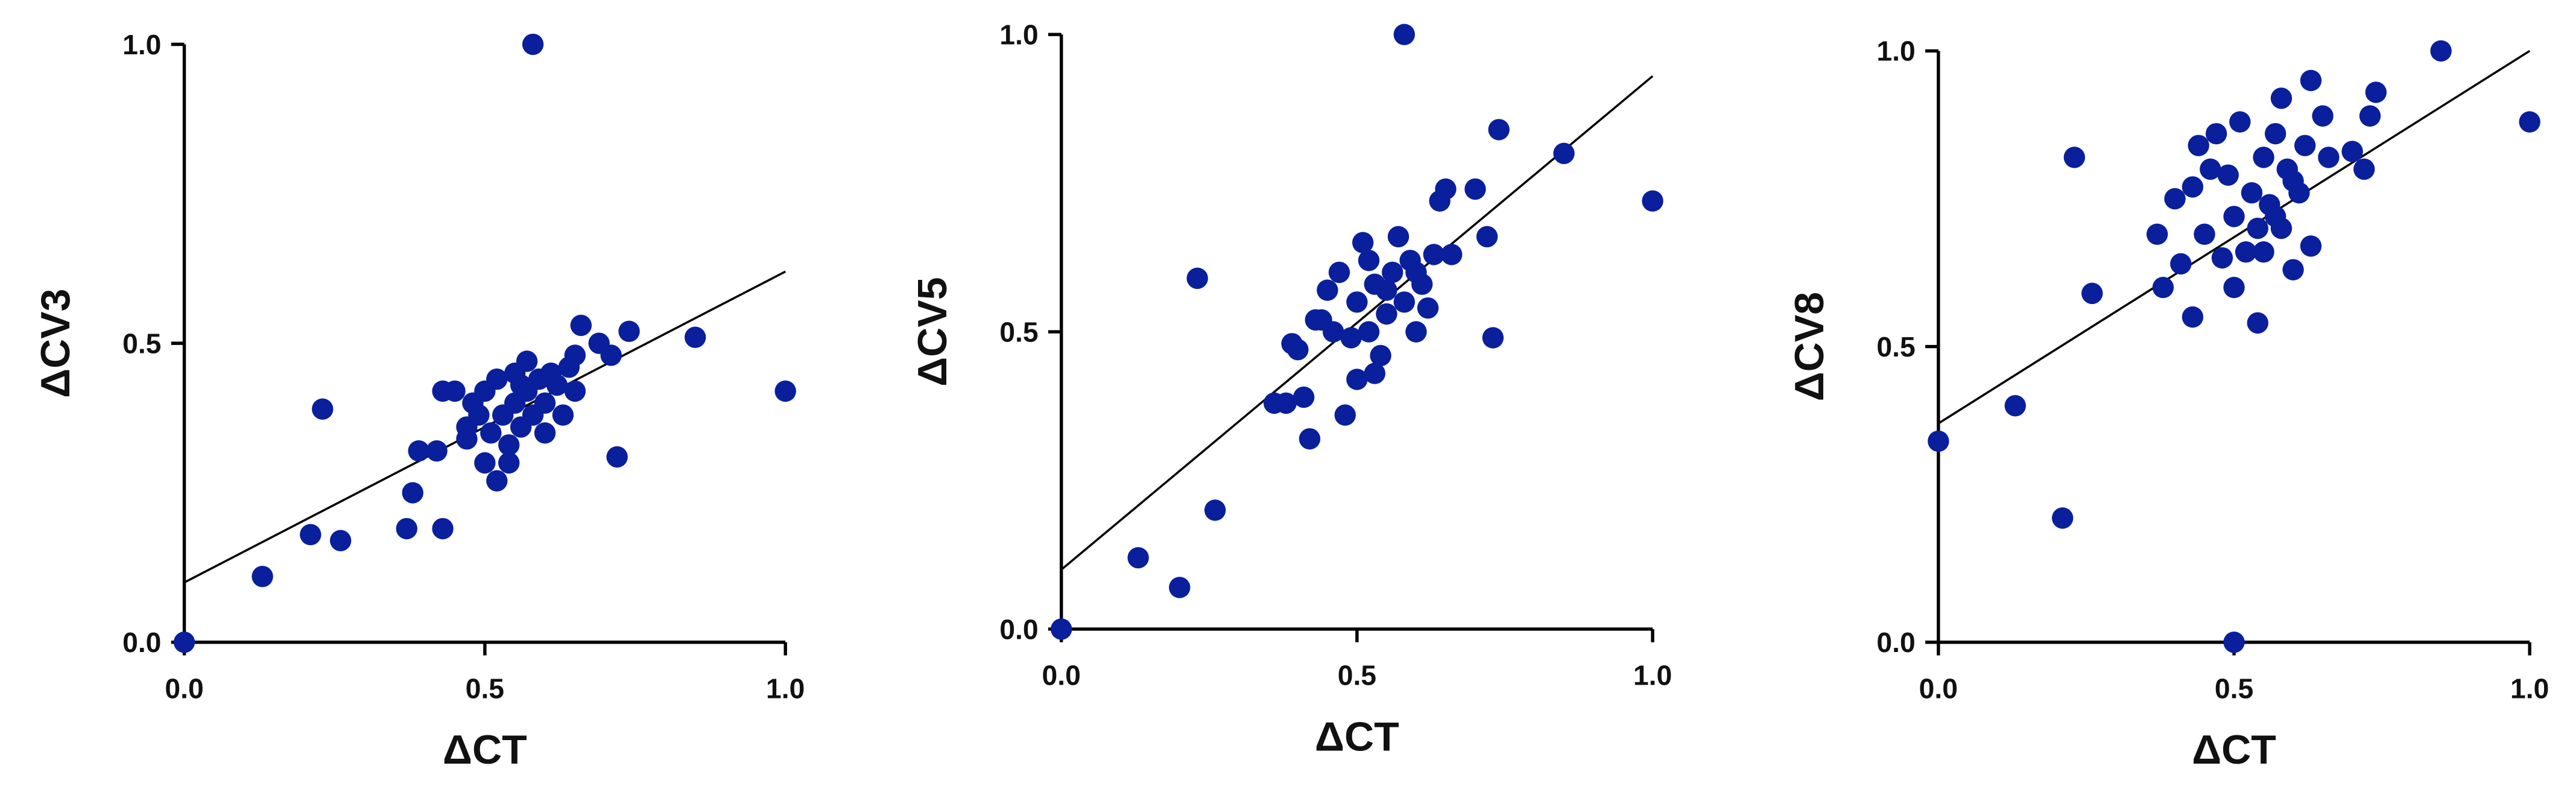 The height and width of the screenshot is (795, 2576). I want to click on y-axis-label: ΔCV8, so click(1809, 346).